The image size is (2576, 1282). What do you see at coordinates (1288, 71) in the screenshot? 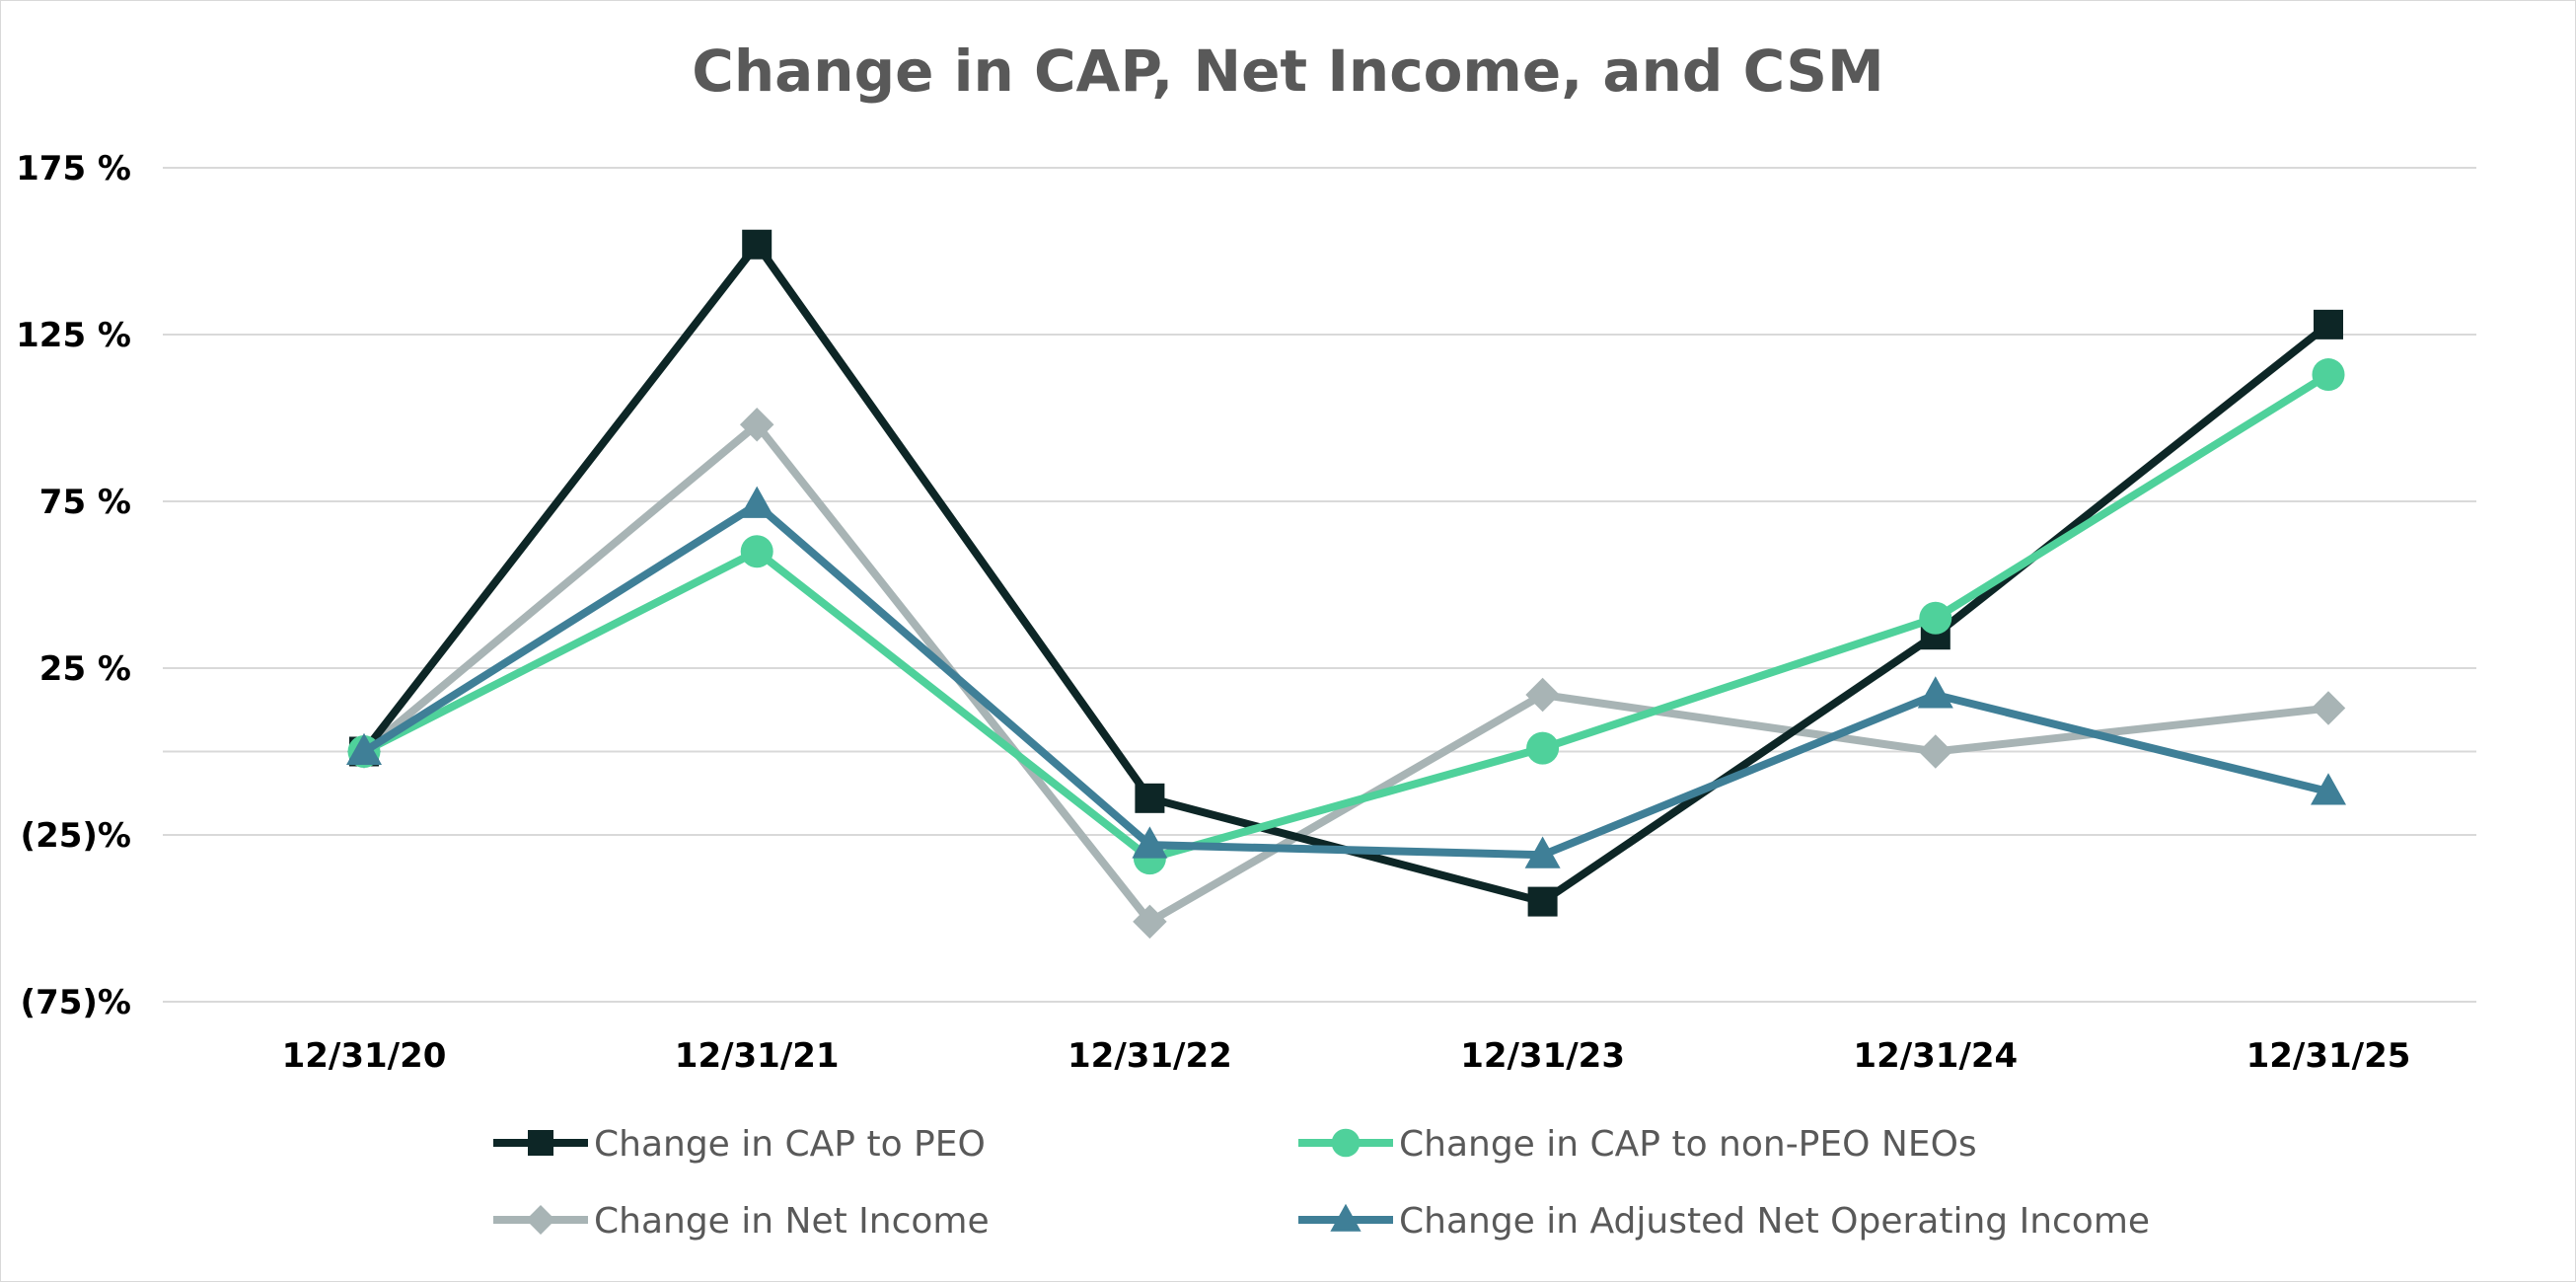
I see `chart-title: Change in CAP, Net Income, and CSM` at bounding box center [1288, 71].